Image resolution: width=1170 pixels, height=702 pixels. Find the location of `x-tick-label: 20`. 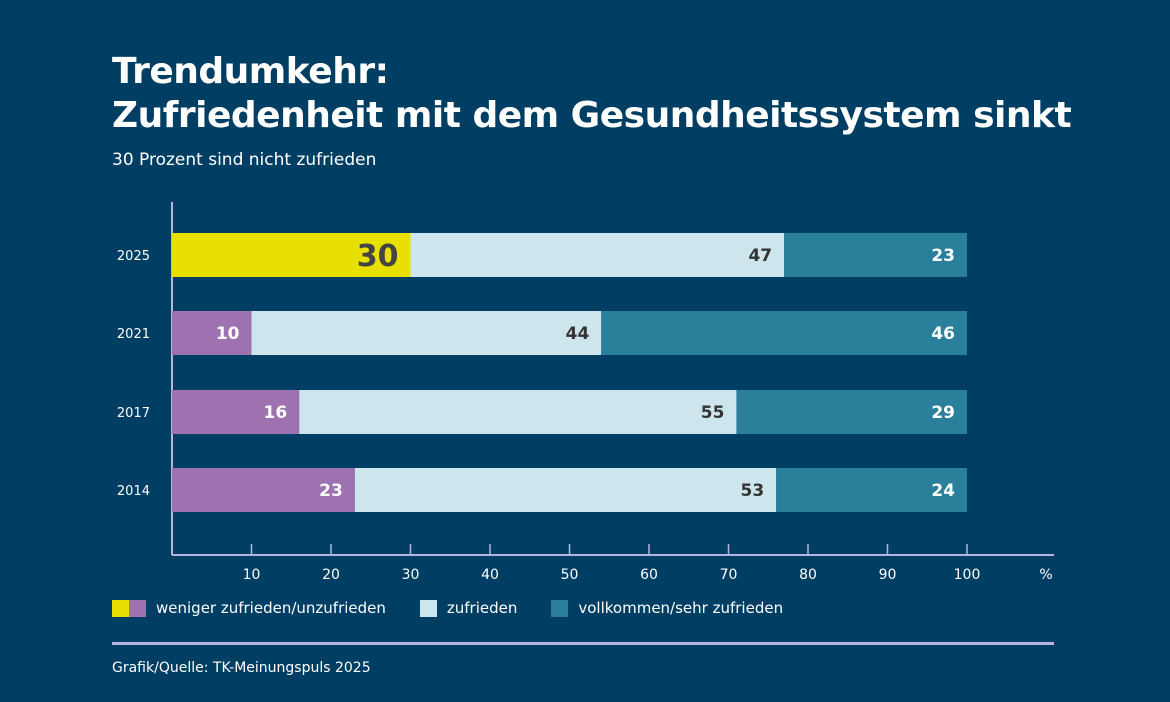

x-tick-label: 20 is located at coordinates (331, 575).